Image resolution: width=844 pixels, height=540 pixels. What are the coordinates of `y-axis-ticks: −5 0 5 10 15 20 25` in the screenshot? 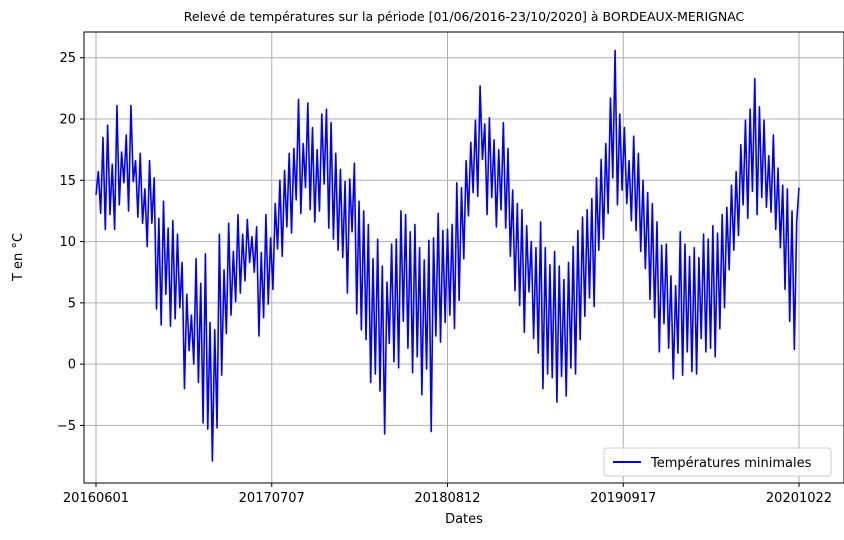 It's located at (70, 242).